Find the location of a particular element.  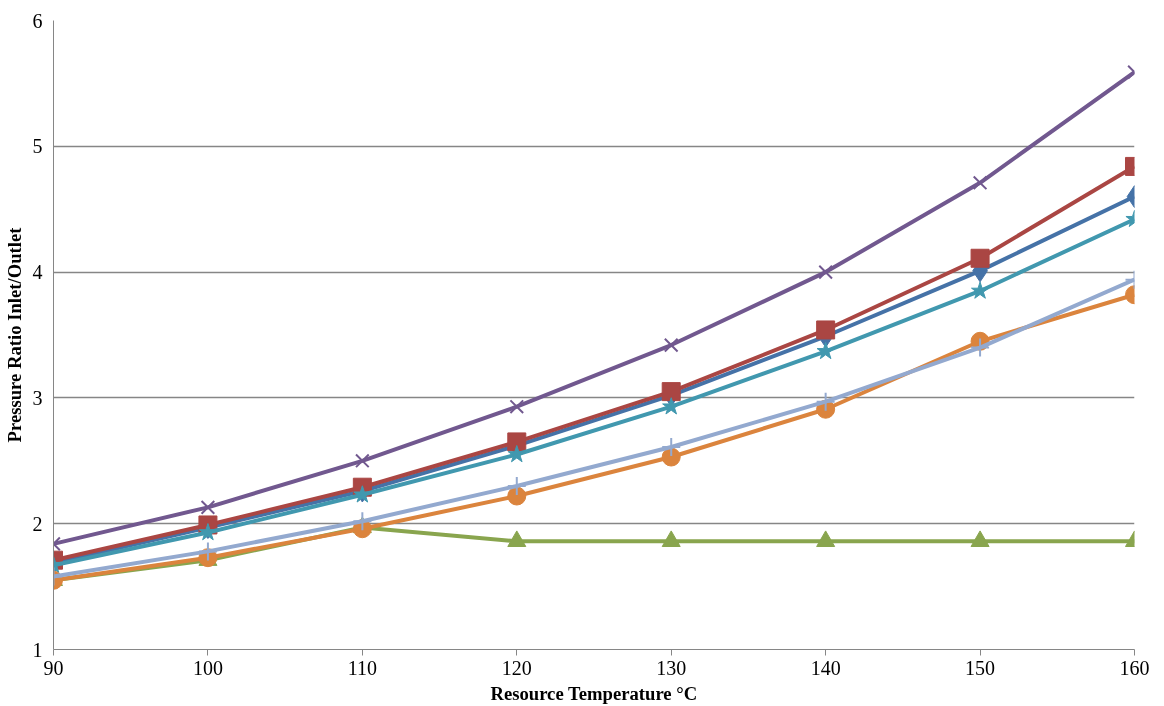

x-tick-label: 120 is located at coordinates (516, 667).